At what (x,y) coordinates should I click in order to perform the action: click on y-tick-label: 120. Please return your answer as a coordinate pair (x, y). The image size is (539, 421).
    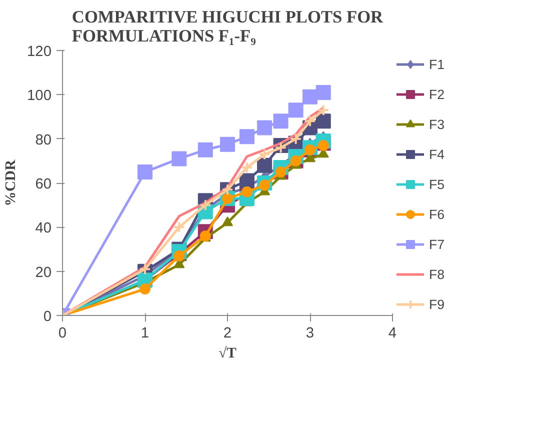
    Looking at the image, I should click on (39, 52).